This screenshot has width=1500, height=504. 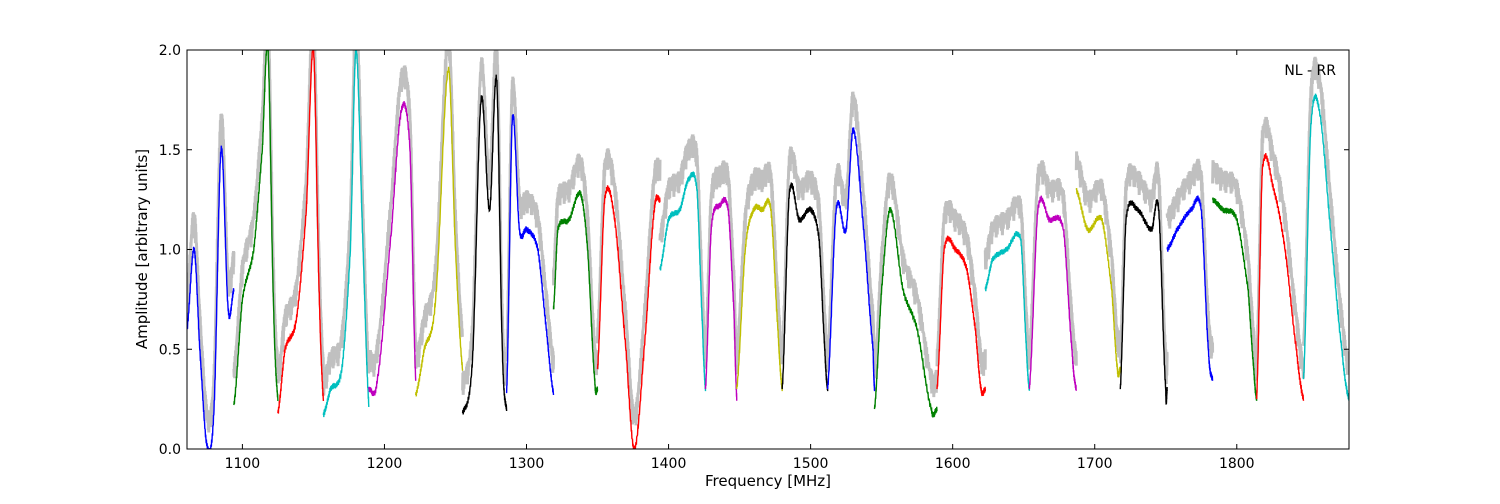 What do you see at coordinates (243, 464) in the screenshot?
I see `x-tick-label: 1100` at bounding box center [243, 464].